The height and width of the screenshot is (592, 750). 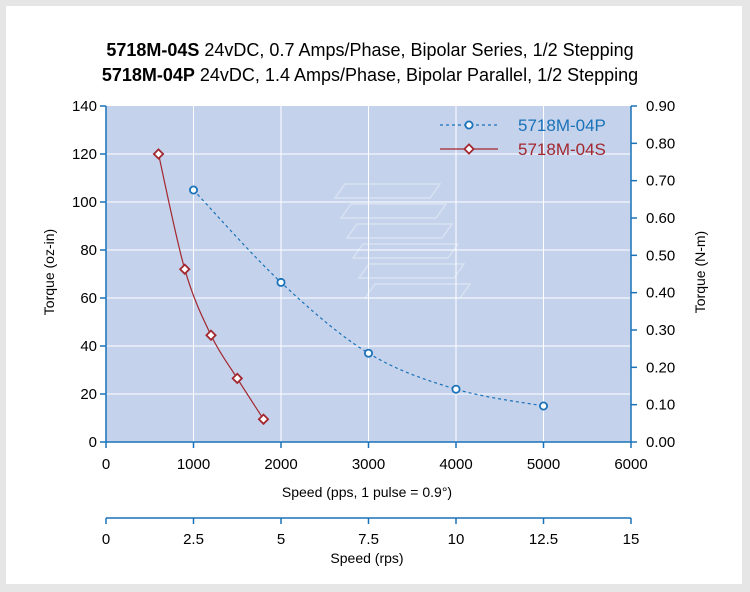 I want to click on x2-axis-label: Speed (rps), so click(x=366, y=558).